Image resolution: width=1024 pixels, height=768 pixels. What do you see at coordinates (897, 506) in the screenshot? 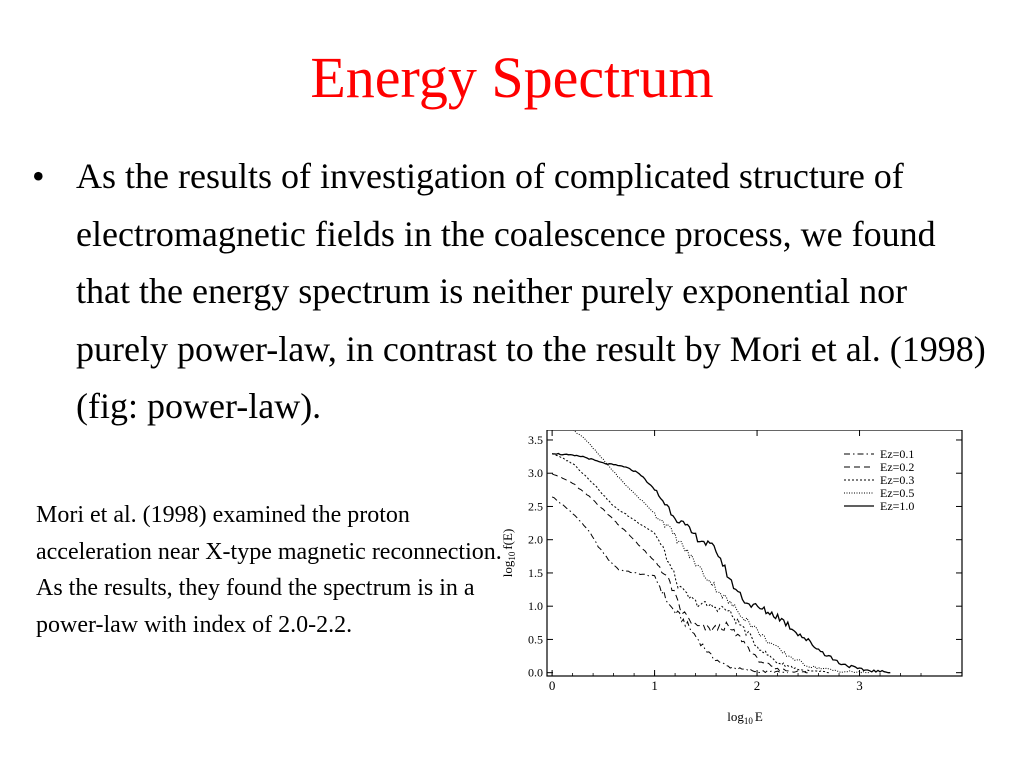
I see `legend-label: Ez=1.0` at bounding box center [897, 506].